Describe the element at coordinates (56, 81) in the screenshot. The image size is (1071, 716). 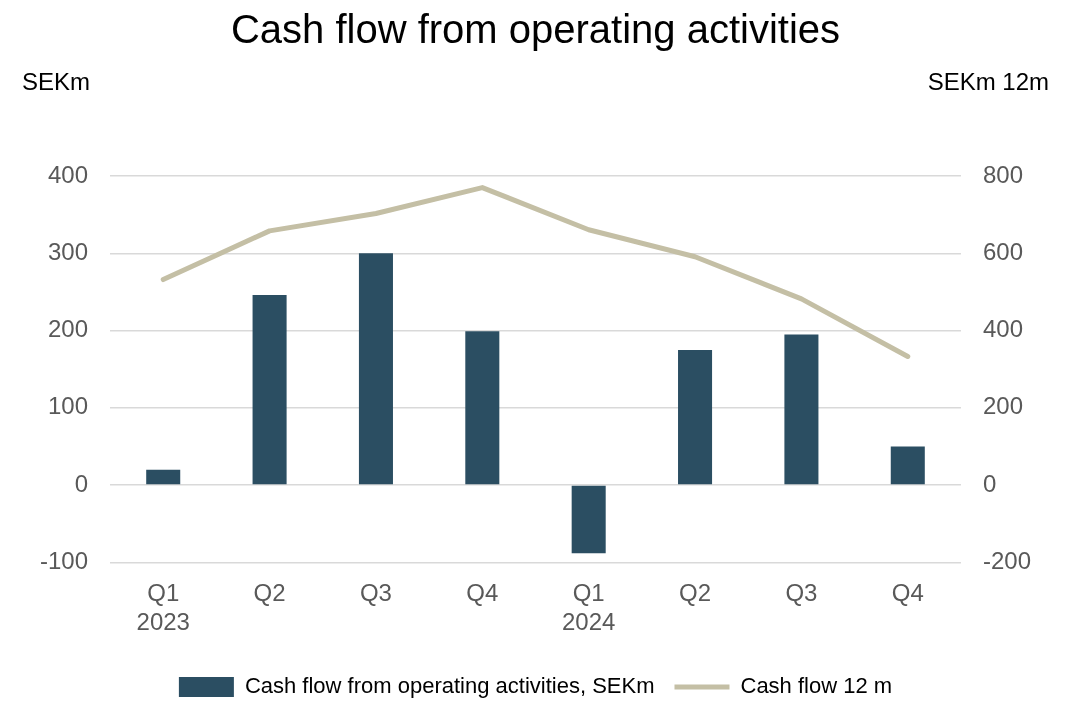
I see `y-axis-title: SEKm` at that location.